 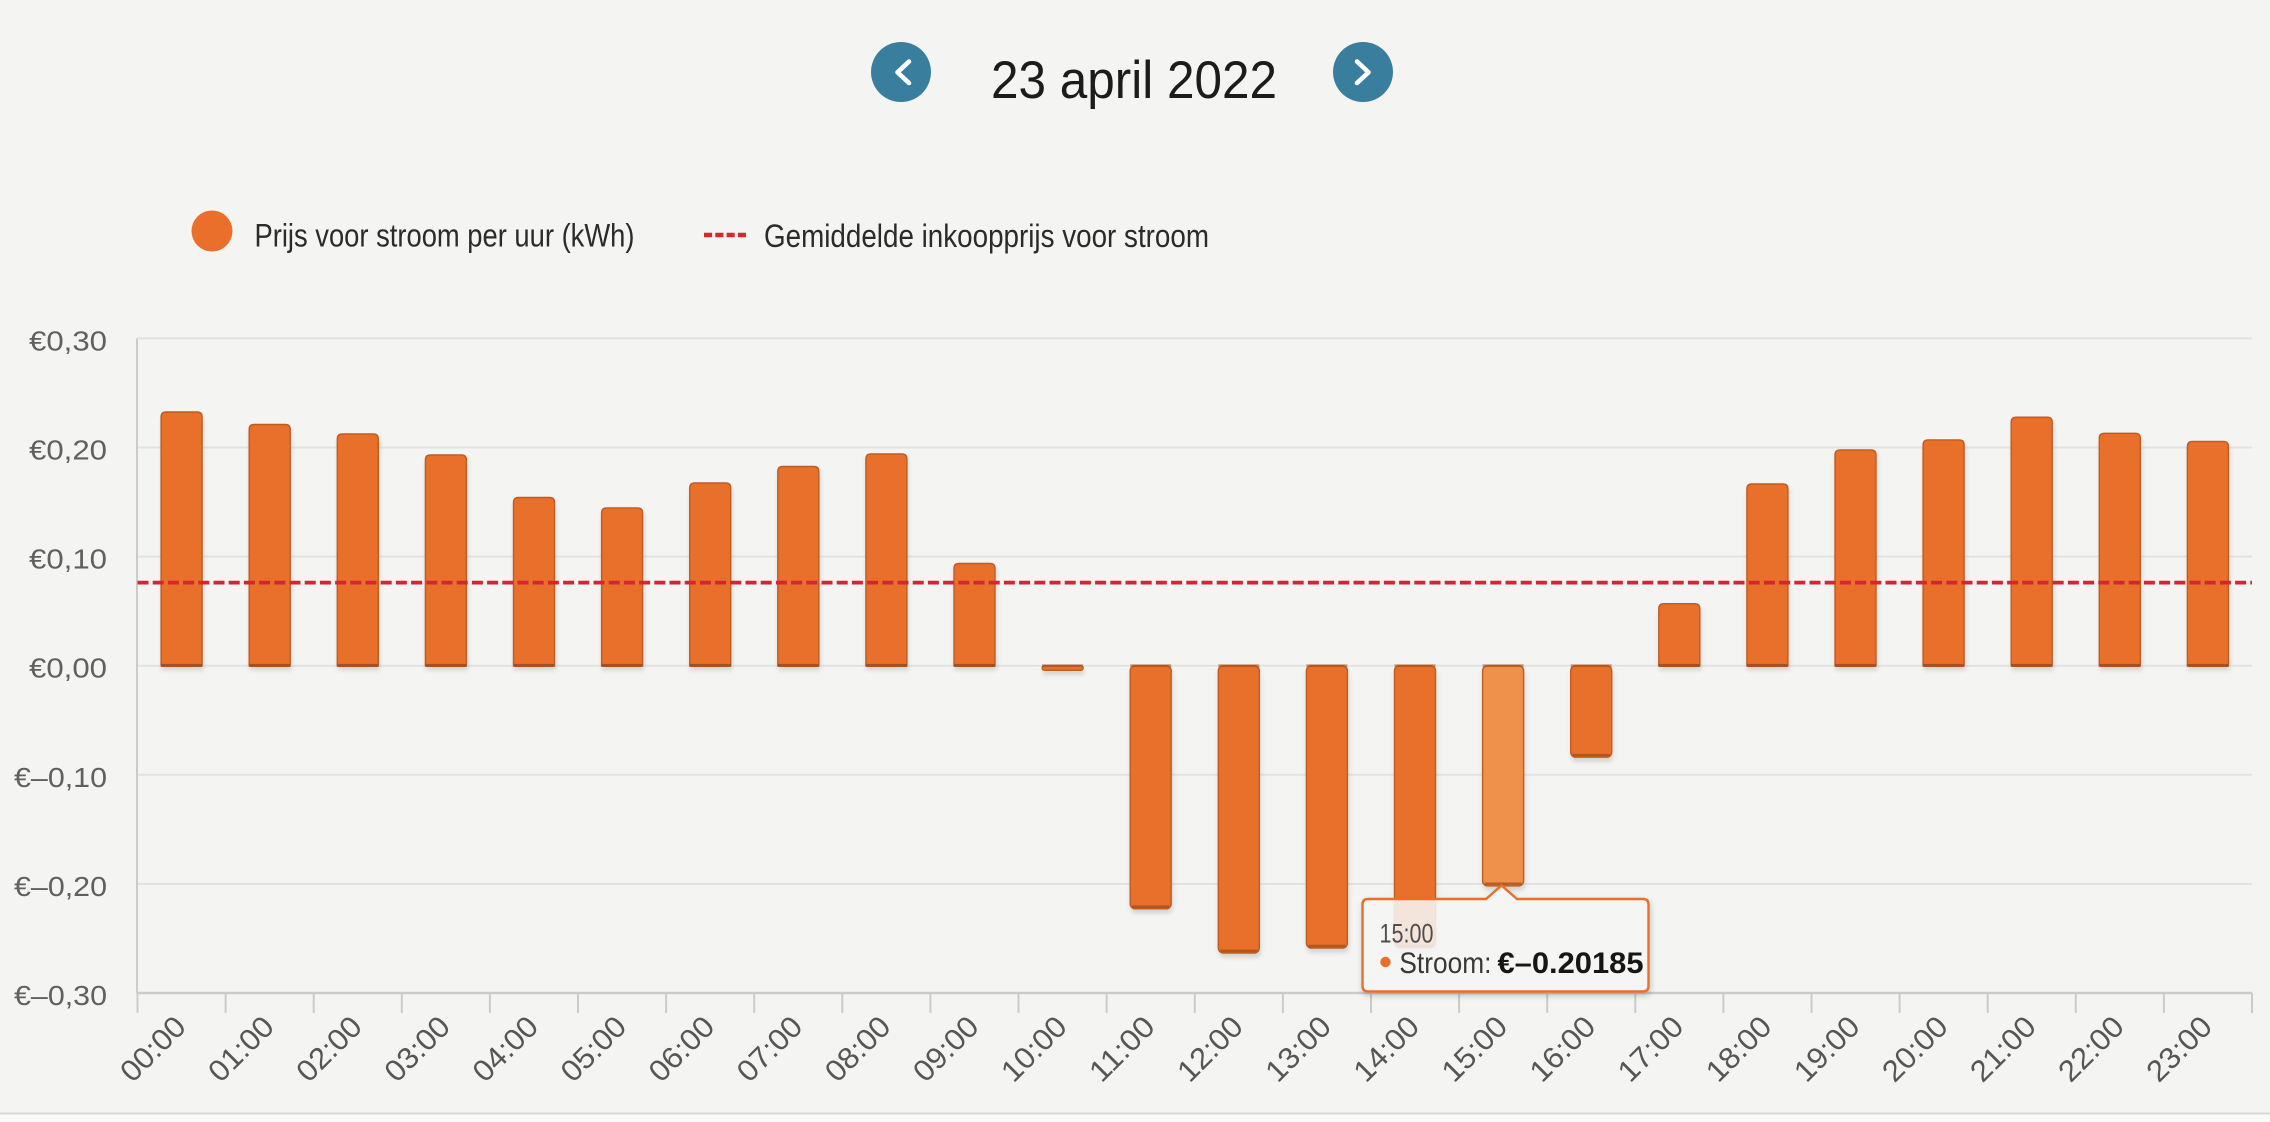 What do you see at coordinates (68, 668) in the screenshot?
I see `svg-text: €0,00` at bounding box center [68, 668].